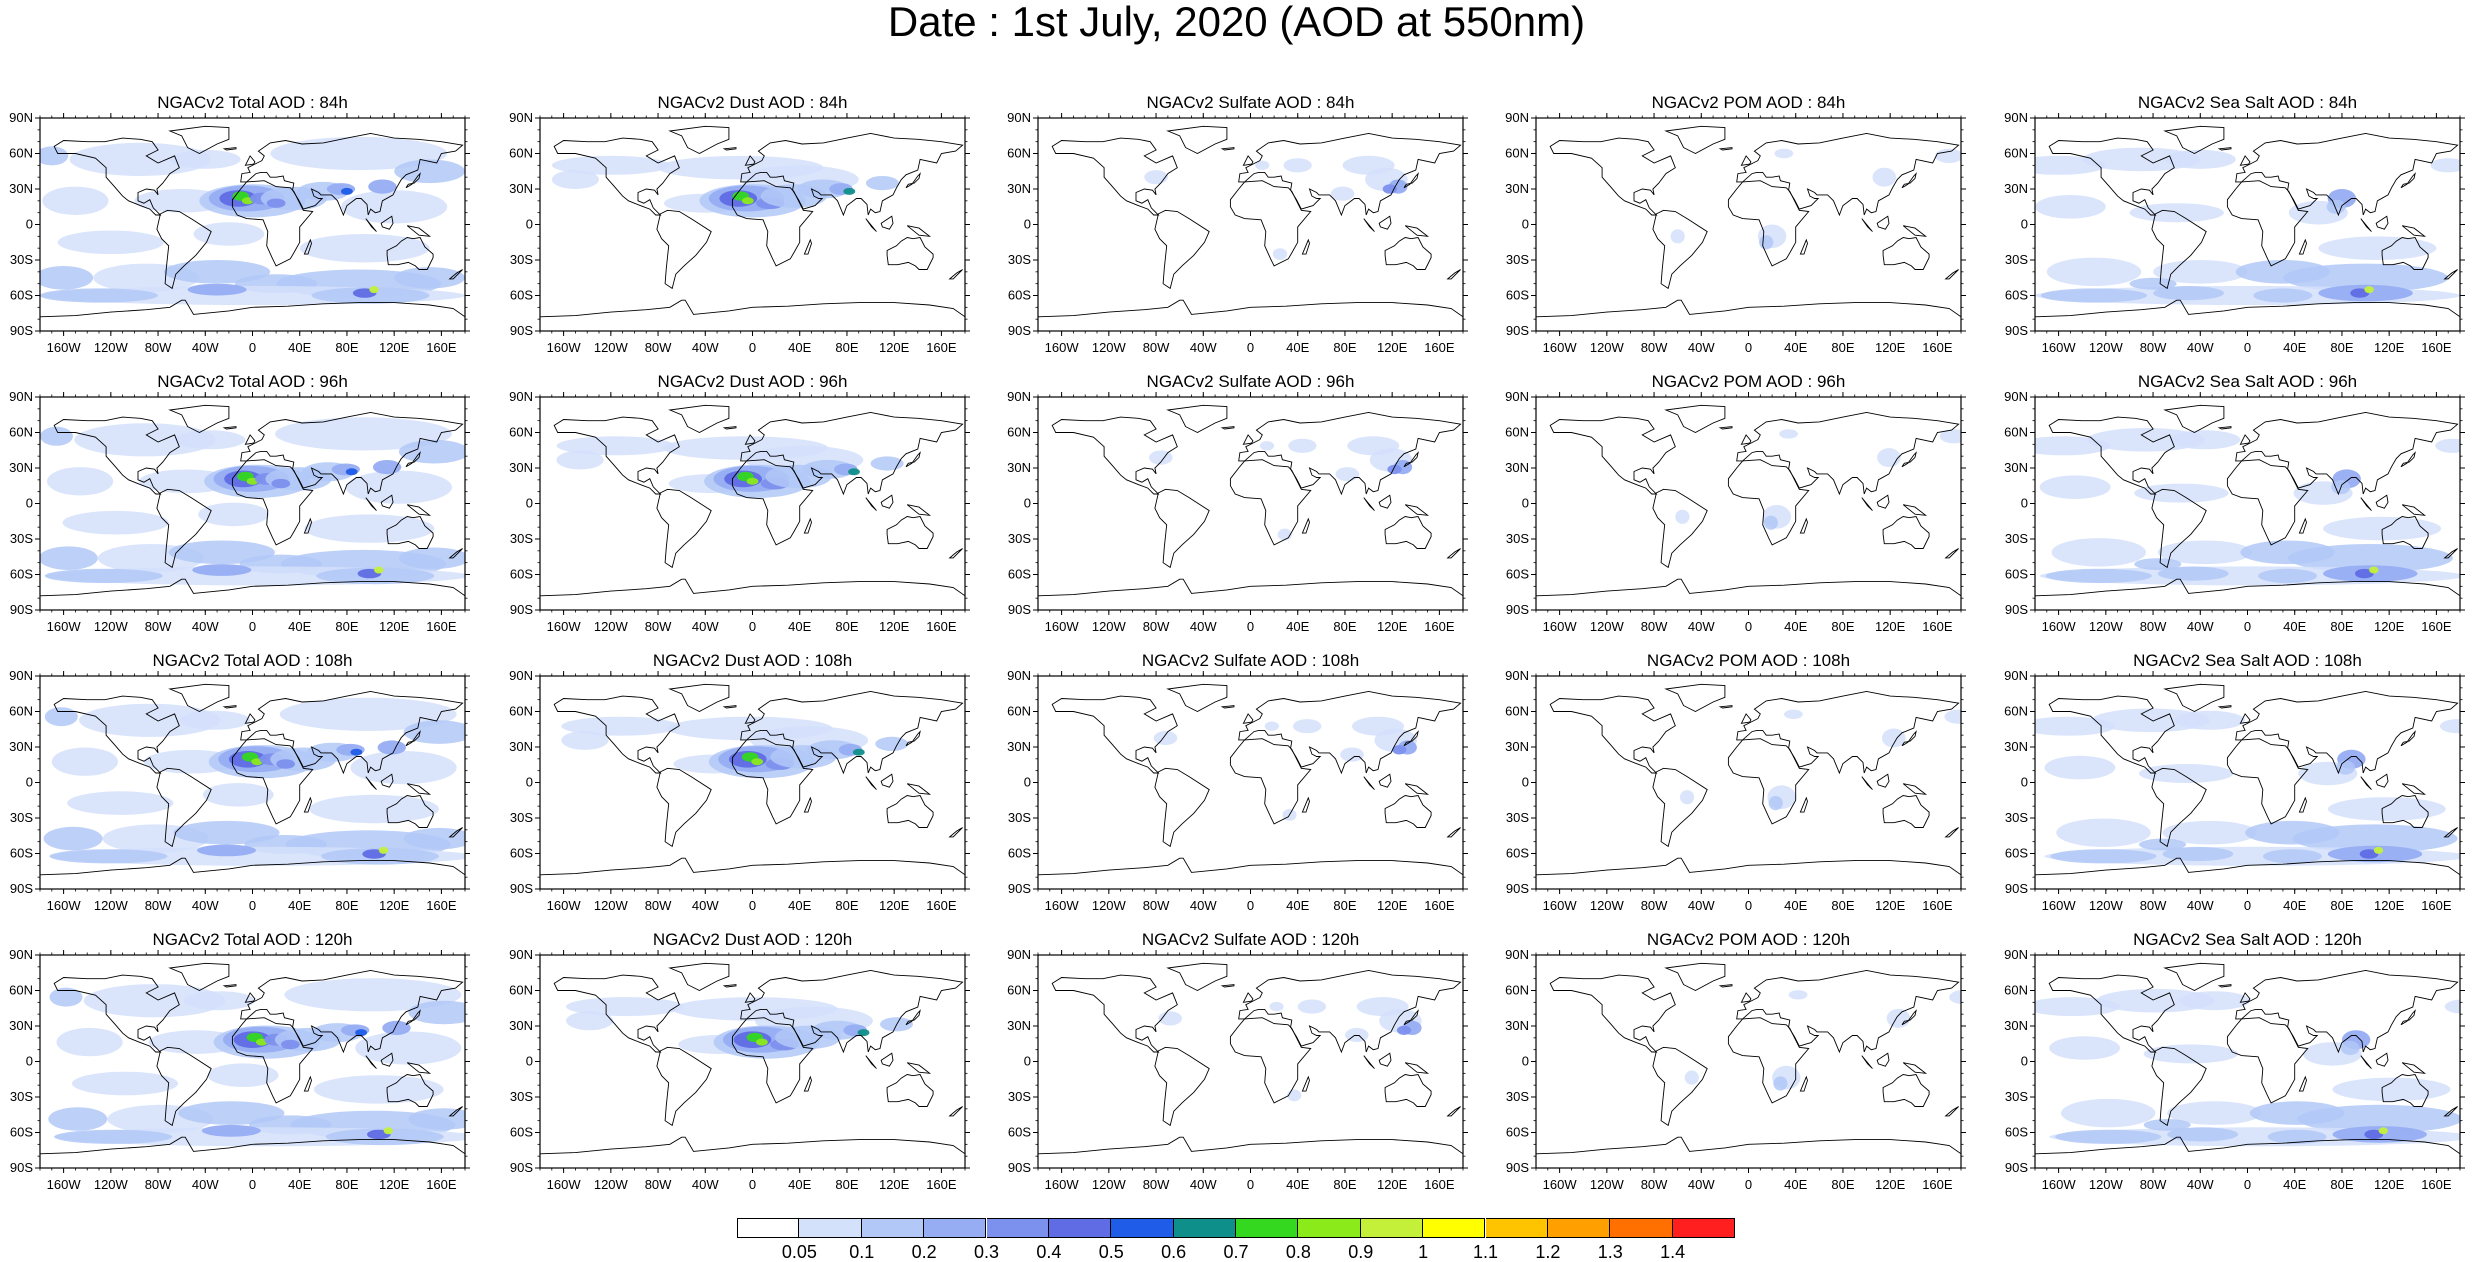  I want to click on lon-tick-label: 80E, so click(1842, 347).